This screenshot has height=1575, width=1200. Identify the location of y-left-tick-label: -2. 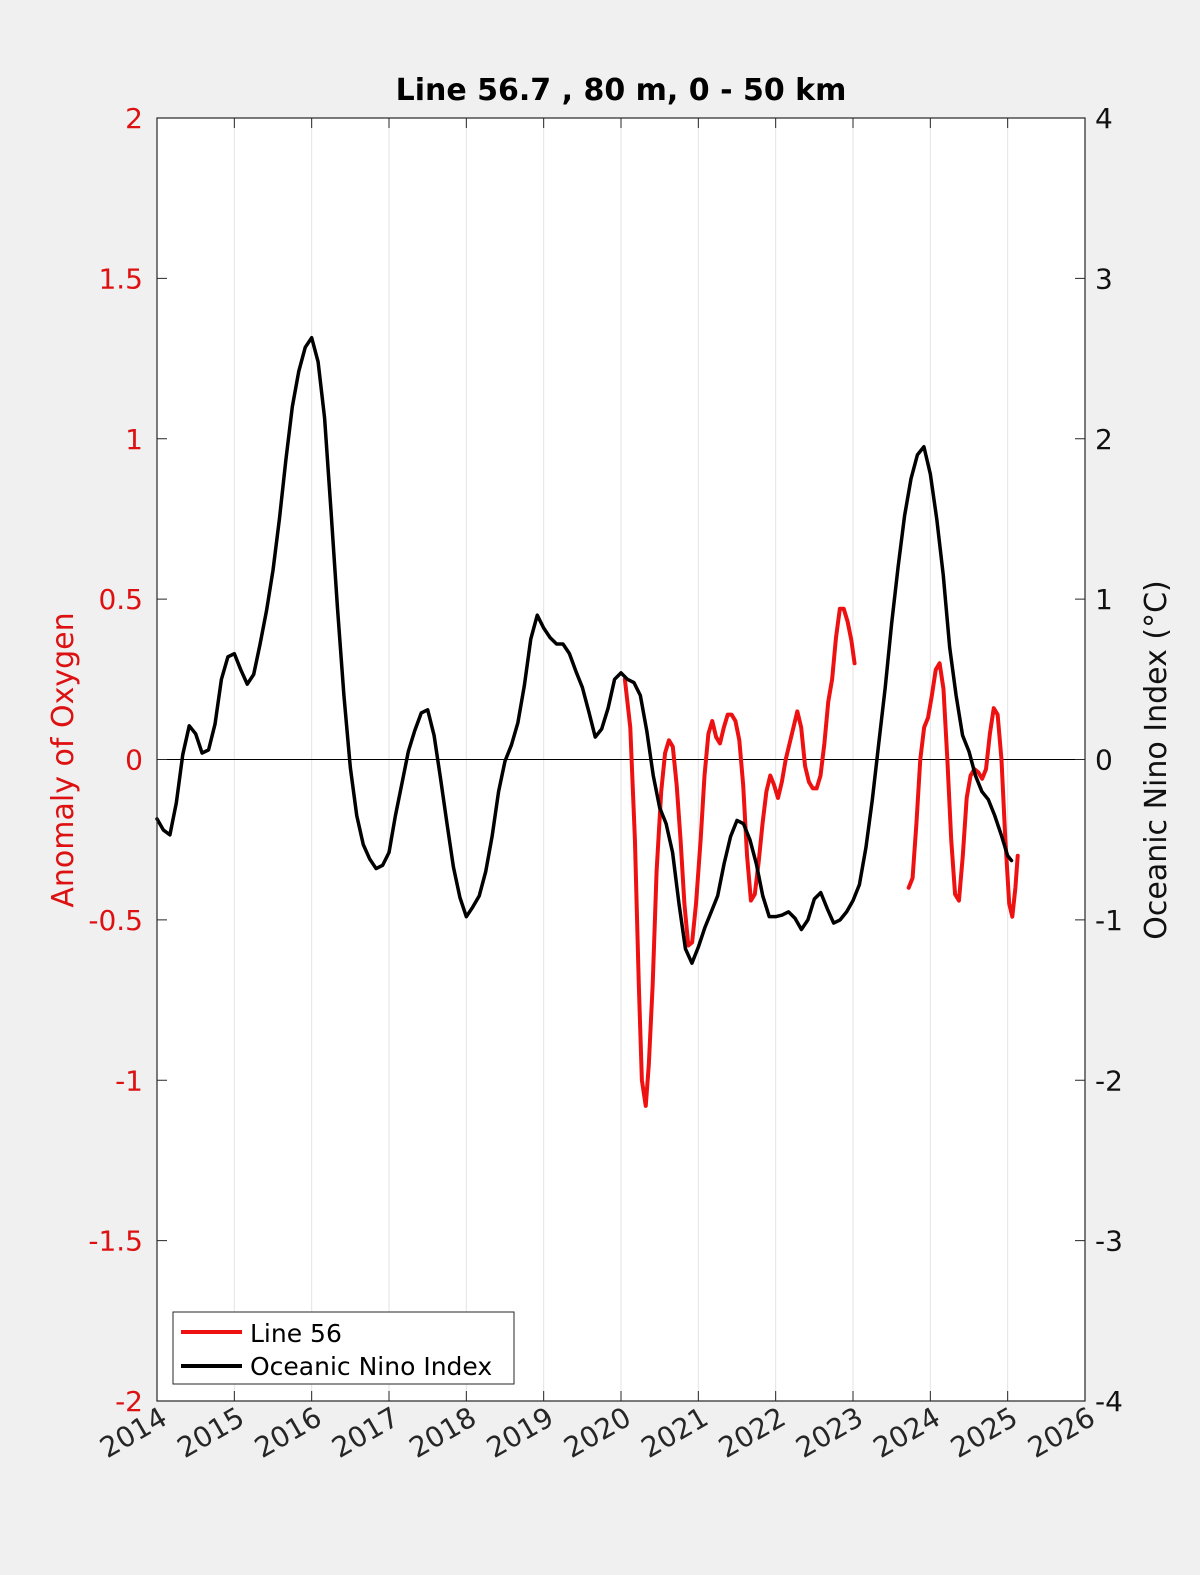
(129, 1401).